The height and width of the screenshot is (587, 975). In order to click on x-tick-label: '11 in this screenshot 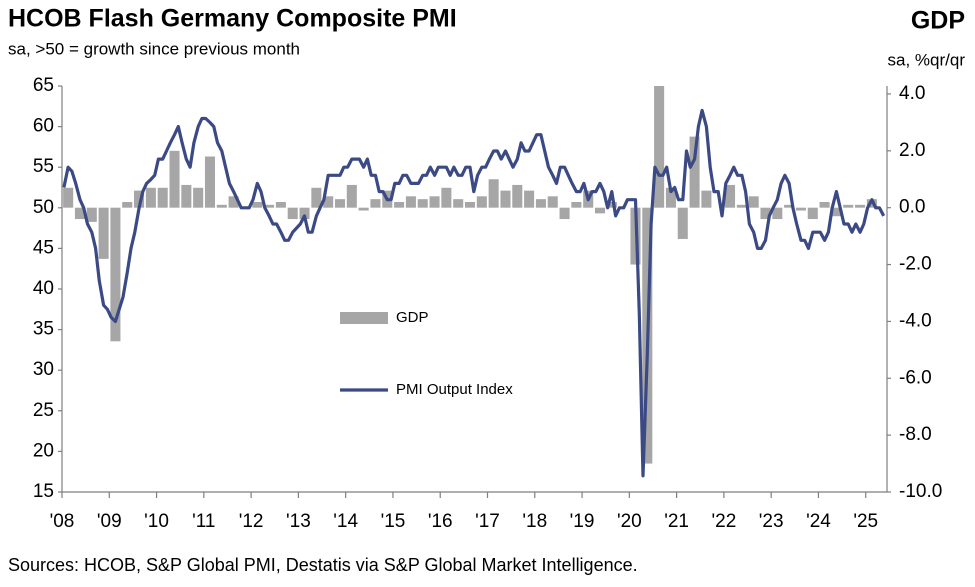, I will do `click(203, 521)`.